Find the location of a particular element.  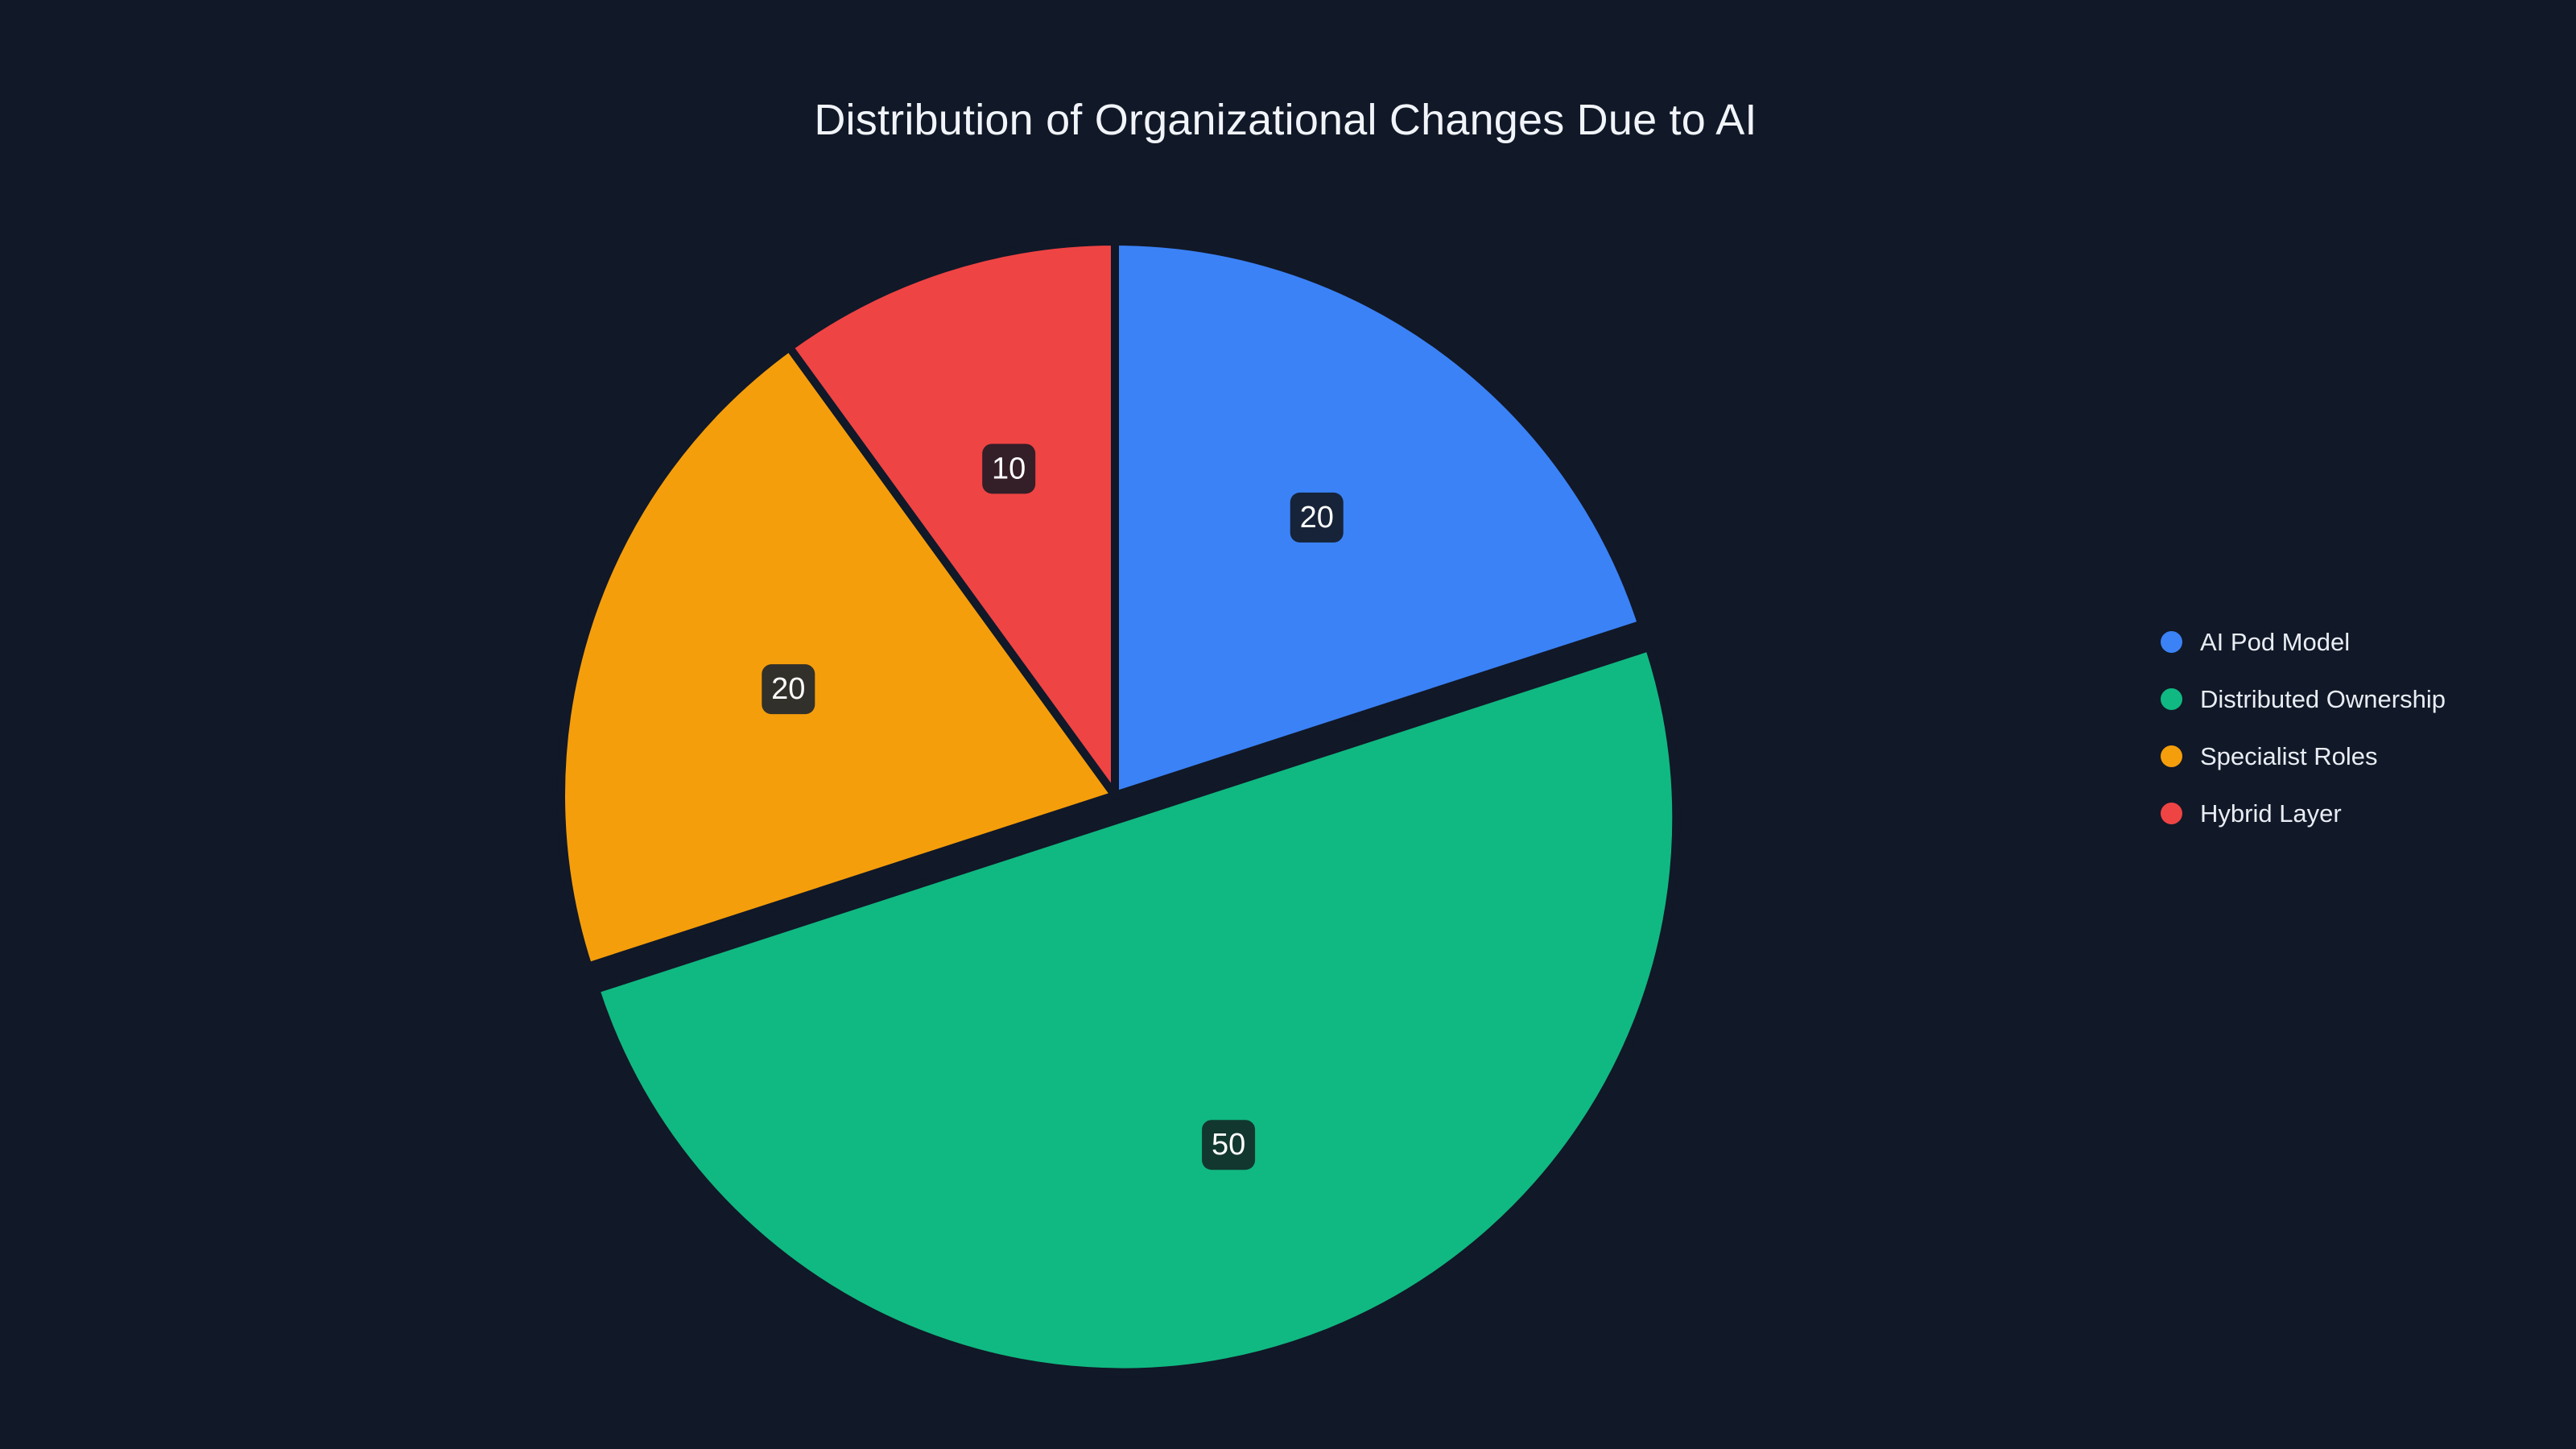

legend-item-label: AI Pod Model is located at coordinates (2275, 642).